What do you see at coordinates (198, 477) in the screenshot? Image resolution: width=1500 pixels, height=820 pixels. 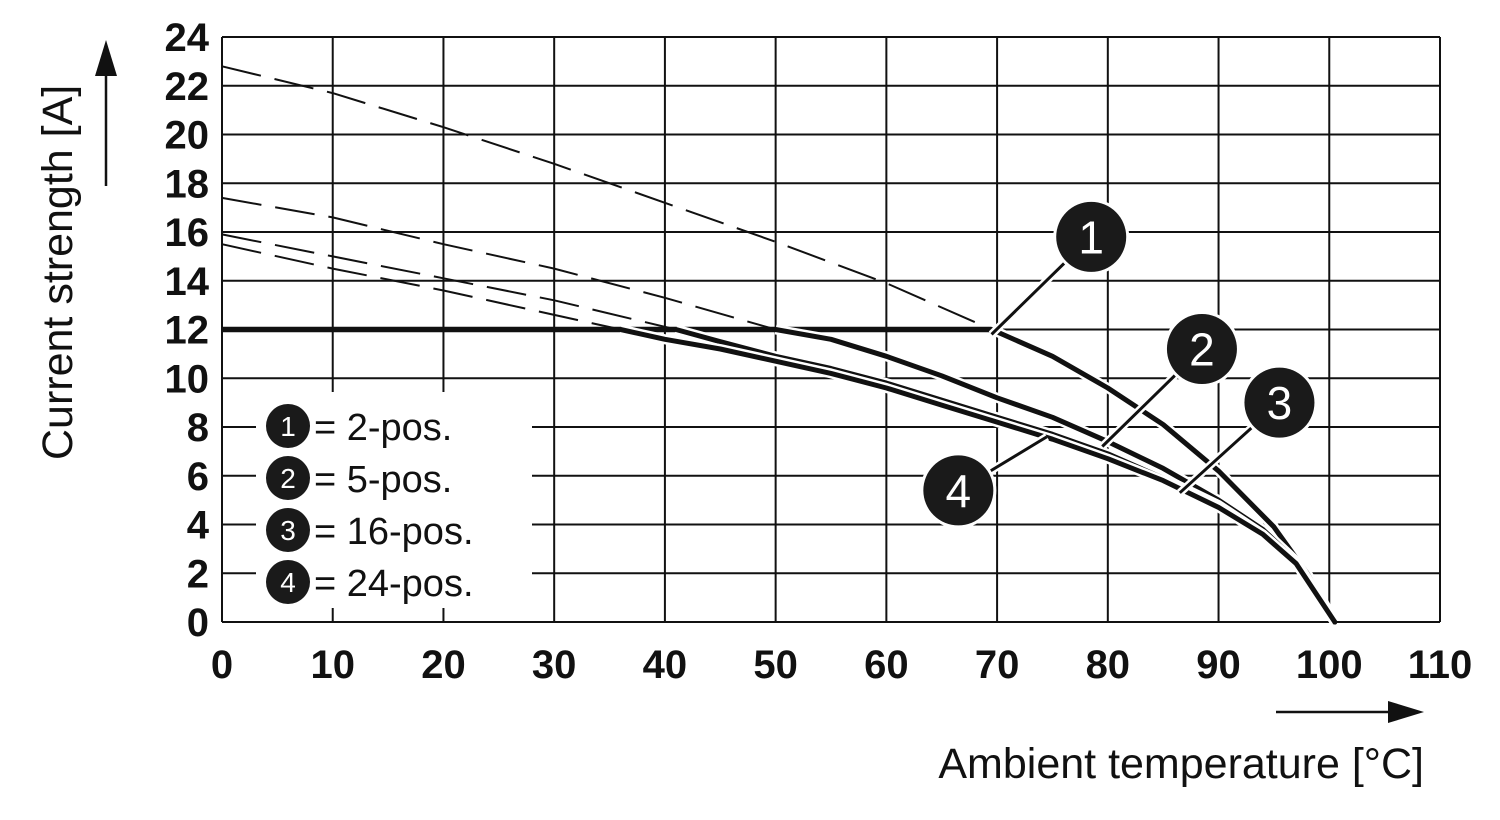 I see `y-tick-label: 6` at bounding box center [198, 477].